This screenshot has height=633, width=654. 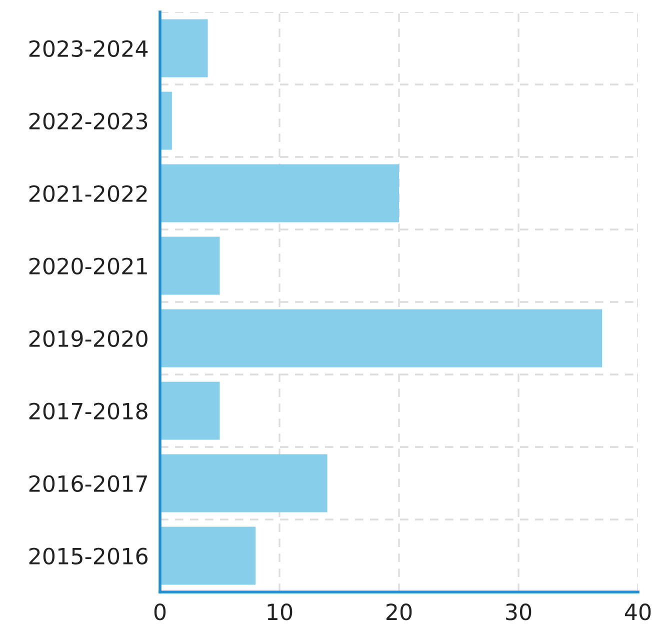 I want to click on x-tick-label: 0, so click(x=160, y=612).